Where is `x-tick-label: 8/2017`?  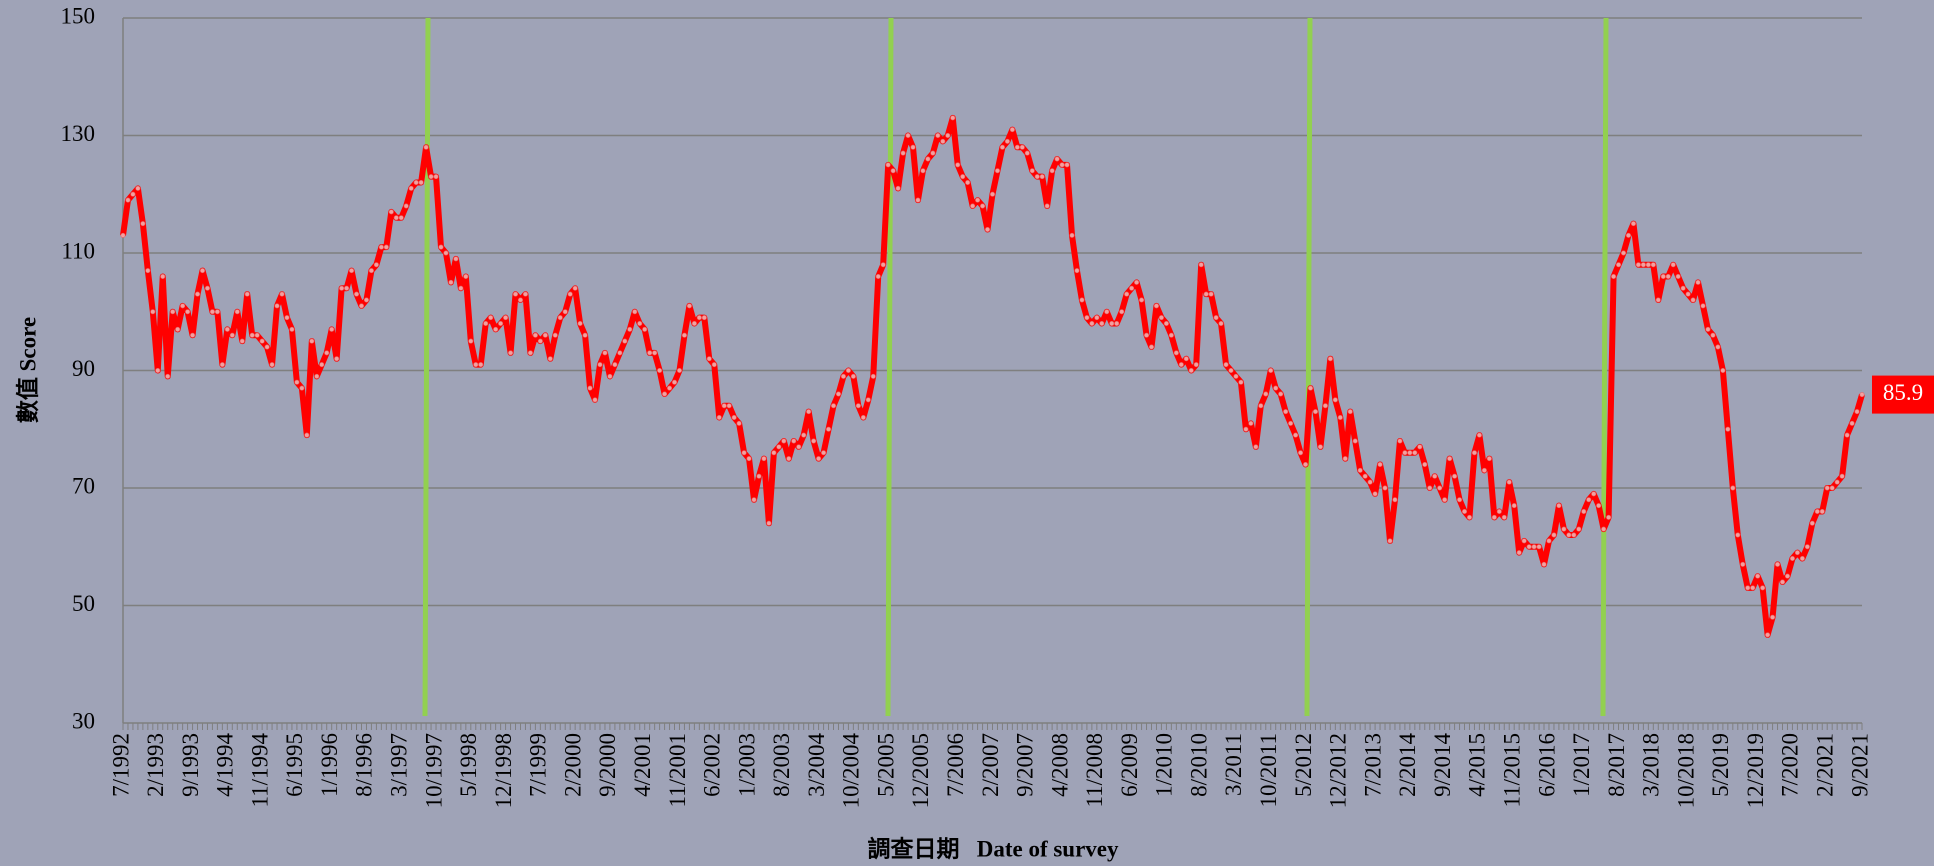 x-tick-label: 8/2017 is located at coordinates (1616, 765).